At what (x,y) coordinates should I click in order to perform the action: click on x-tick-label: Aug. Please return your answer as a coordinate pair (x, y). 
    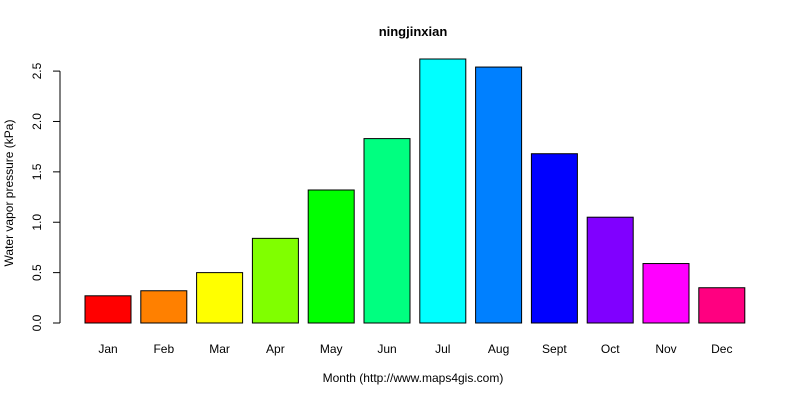
    Looking at the image, I should click on (498, 349).